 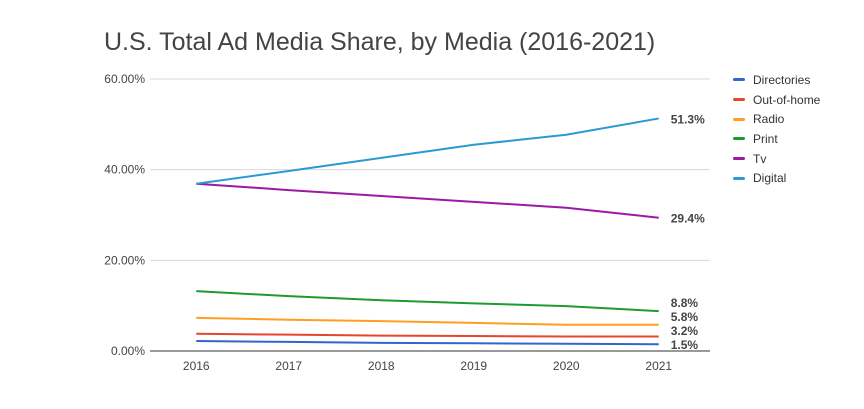 I want to click on legend-item: Radio, so click(x=776, y=119).